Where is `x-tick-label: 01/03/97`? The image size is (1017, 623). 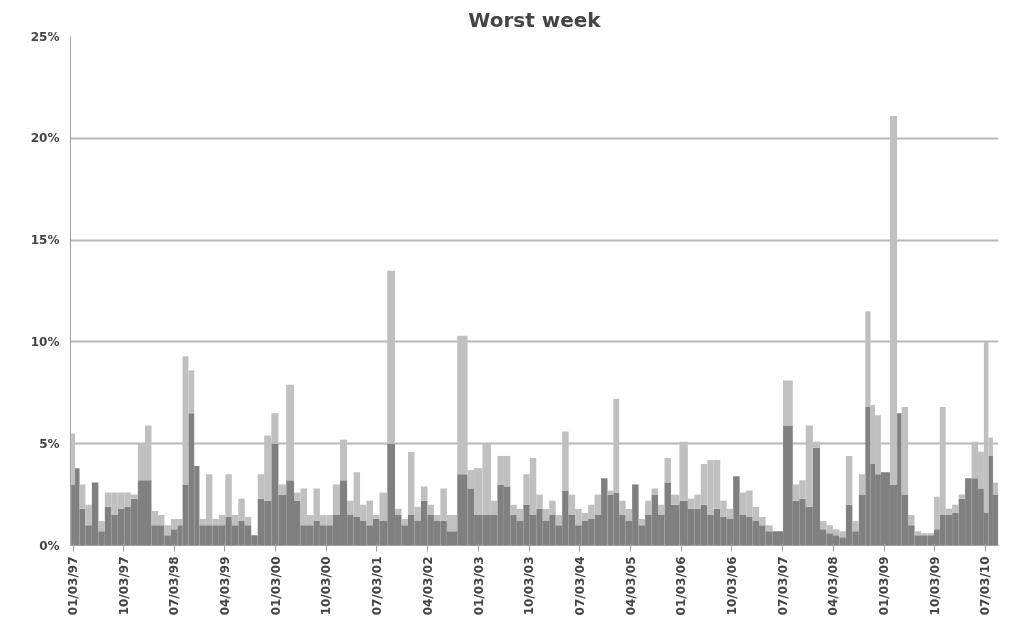
x-tick-label: 01/03/97 is located at coordinates (73, 586).